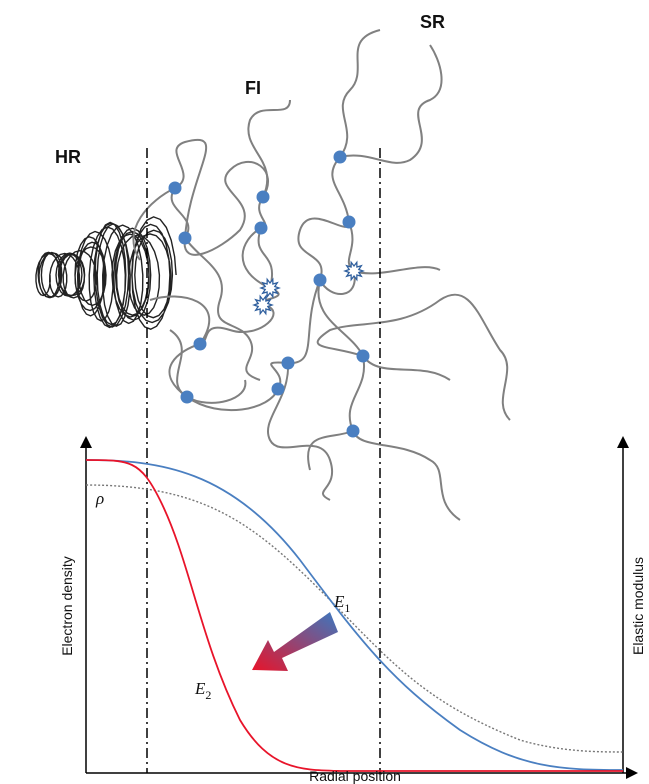 The height and width of the screenshot is (784, 649). Describe the element at coordinates (295, 641) in the screenshot. I see `shift-arrow` at that location.